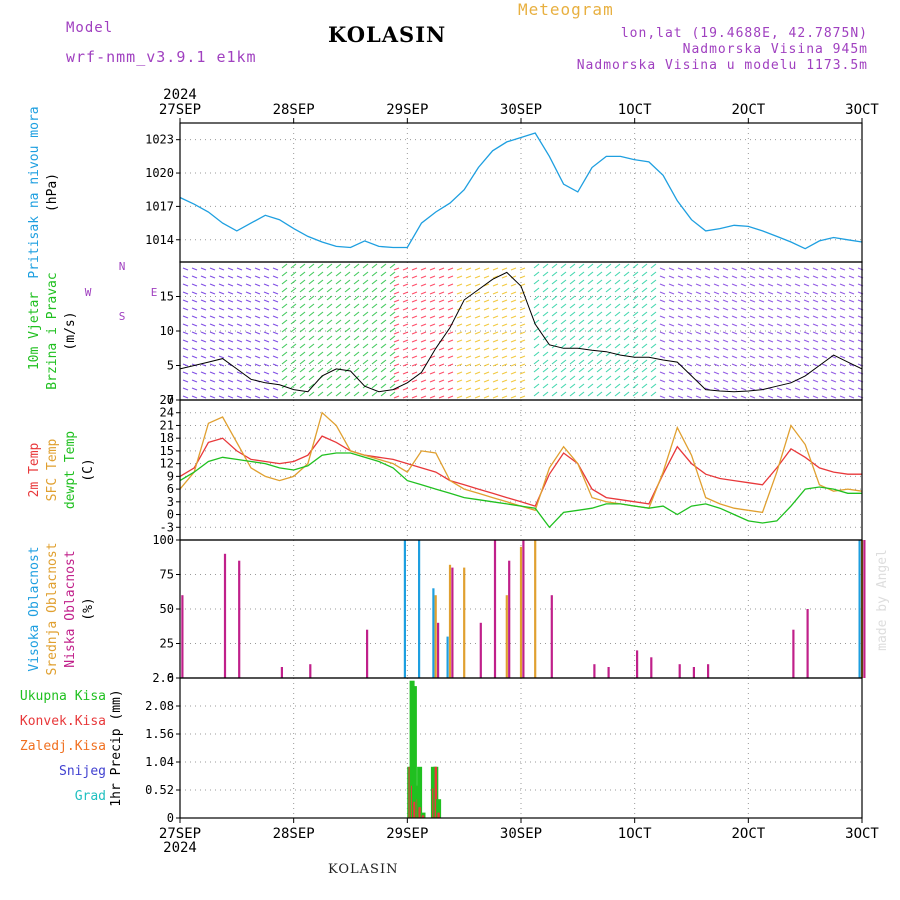 This screenshot has height=900, width=900. I want to click on panel-ylabel-wind: (m/s), so click(70, 330).